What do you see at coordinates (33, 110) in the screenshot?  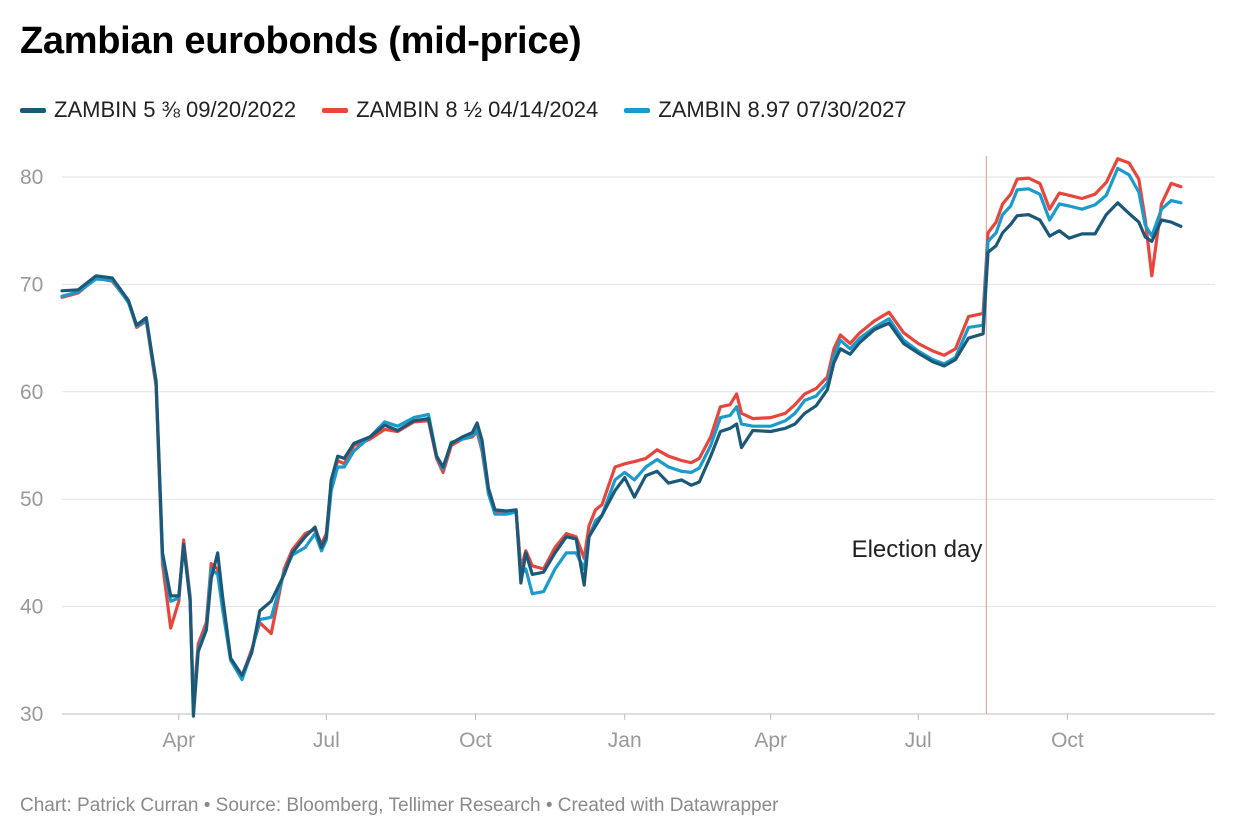 I see `legend-swatch-zambin-2022` at bounding box center [33, 110].